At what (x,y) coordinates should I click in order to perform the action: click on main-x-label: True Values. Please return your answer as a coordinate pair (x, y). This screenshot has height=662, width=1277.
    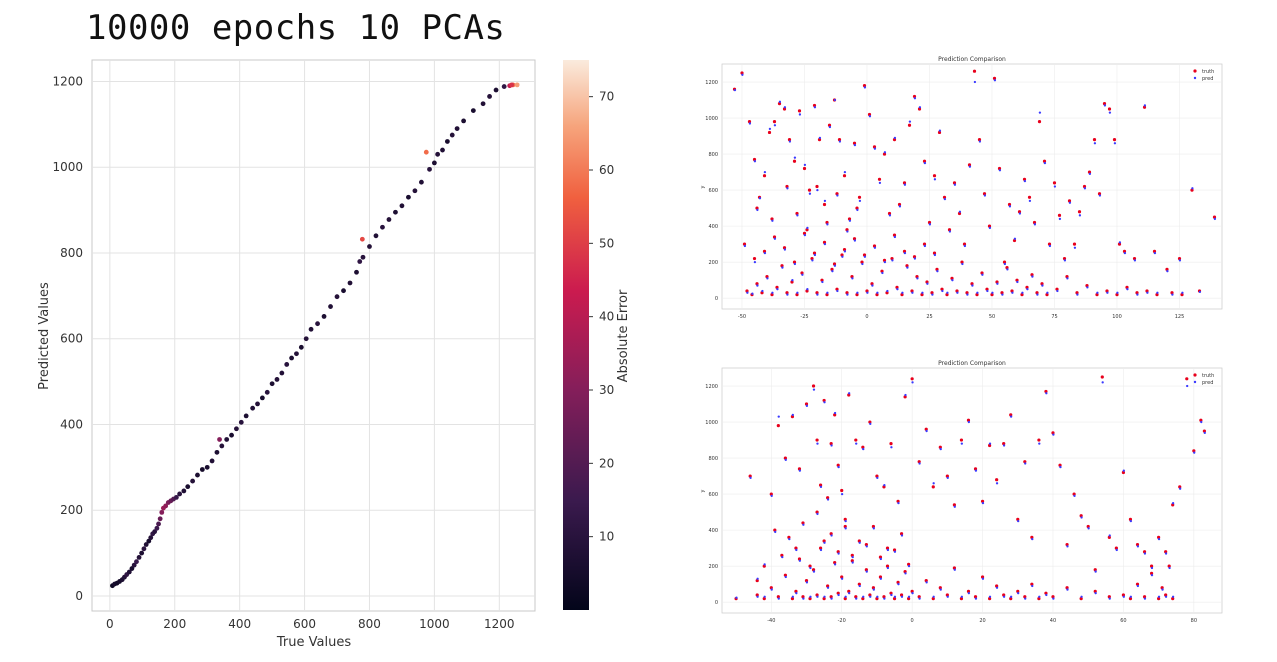
    Looking at the image, I should click on (313, 642).